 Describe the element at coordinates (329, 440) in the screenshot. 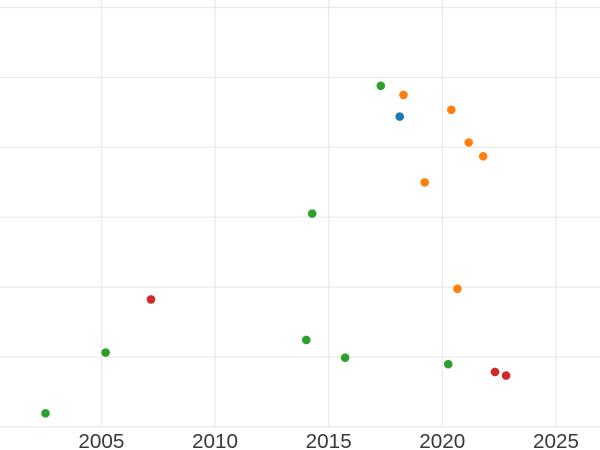

I see `svg-text: 2015` at that location.